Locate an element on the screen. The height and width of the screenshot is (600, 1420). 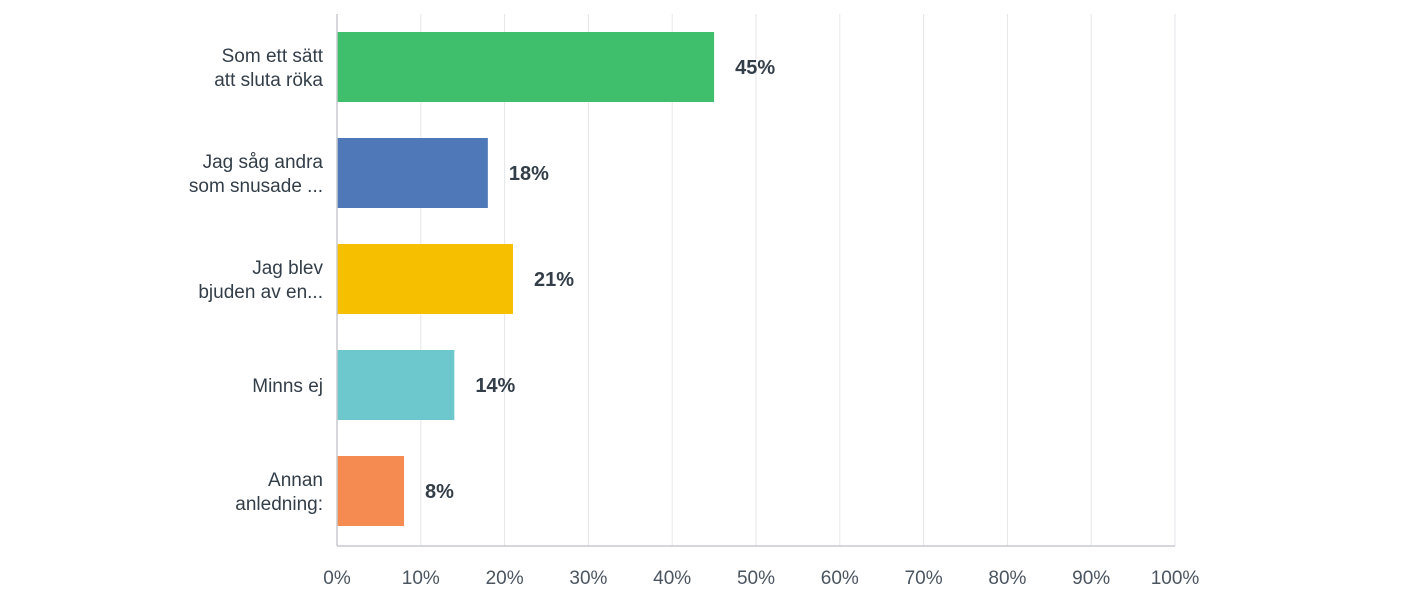
category-label: att sluta röka is located at coordinates (268, 80).